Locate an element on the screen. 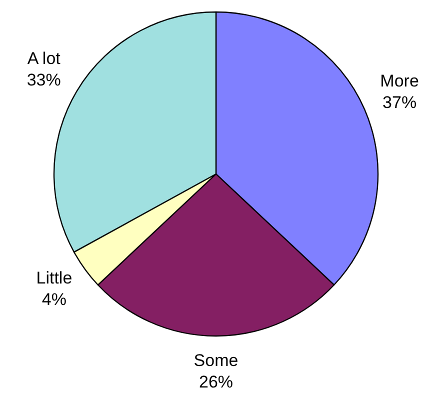 This screenshot has height=403, width=431. data-label: 26% is located at coordinates (216, 382).